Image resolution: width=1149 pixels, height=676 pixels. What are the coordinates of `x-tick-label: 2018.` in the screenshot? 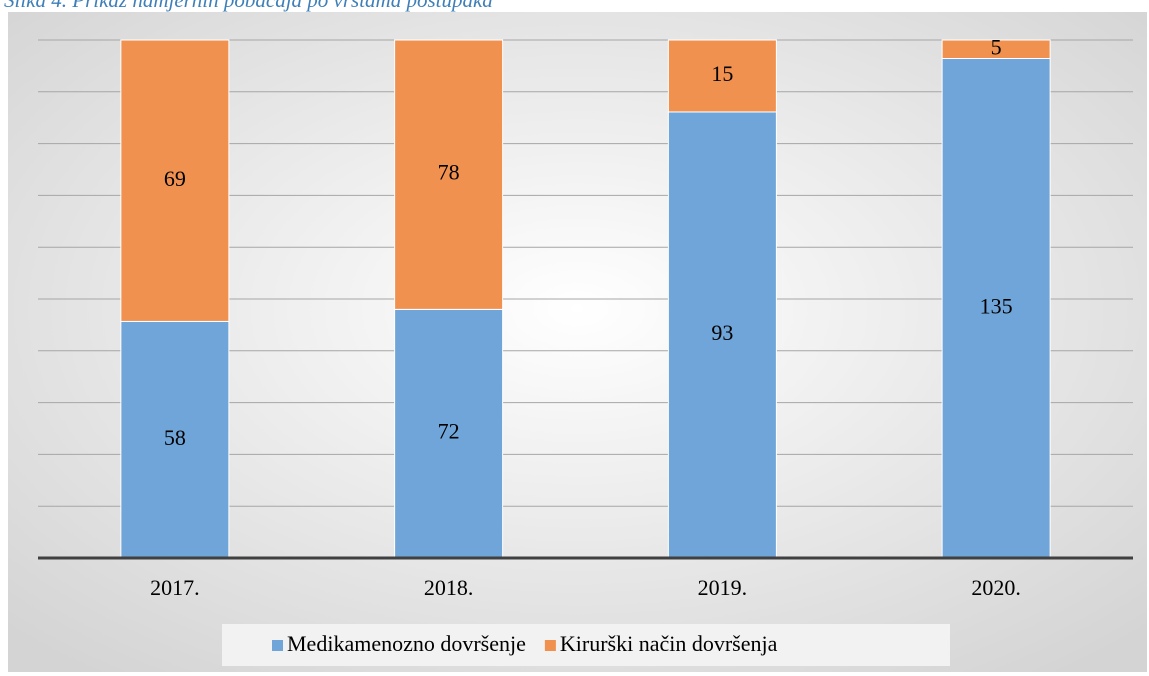 It's located at (449, 587).